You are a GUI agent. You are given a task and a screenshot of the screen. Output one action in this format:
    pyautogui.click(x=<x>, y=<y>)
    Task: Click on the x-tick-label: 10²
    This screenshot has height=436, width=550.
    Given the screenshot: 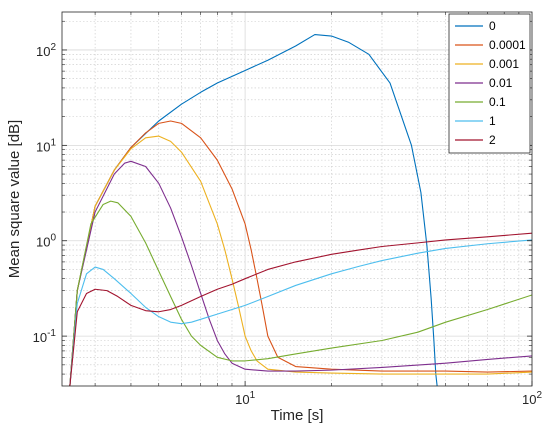 What is the action you would take?
    pyautogui.click(x=532, y=398)
    